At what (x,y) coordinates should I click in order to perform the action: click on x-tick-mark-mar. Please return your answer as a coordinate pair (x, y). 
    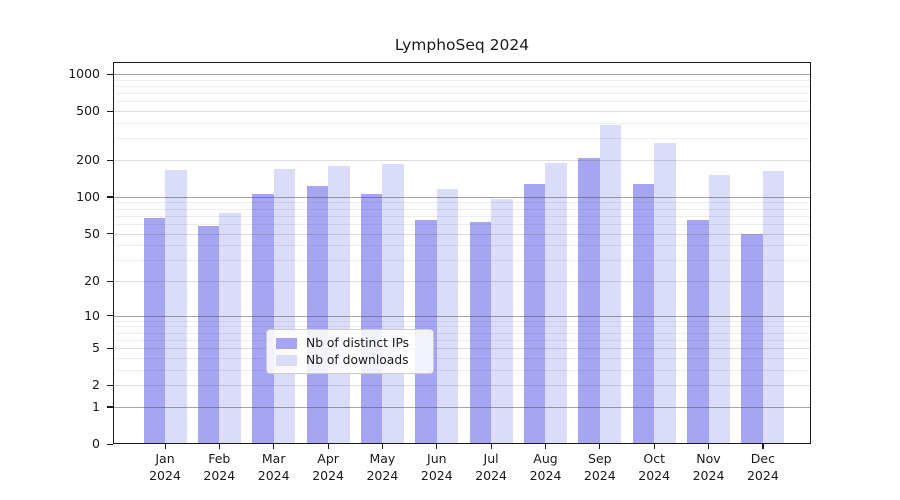
    Looking at the image, I should click on (274, 446).